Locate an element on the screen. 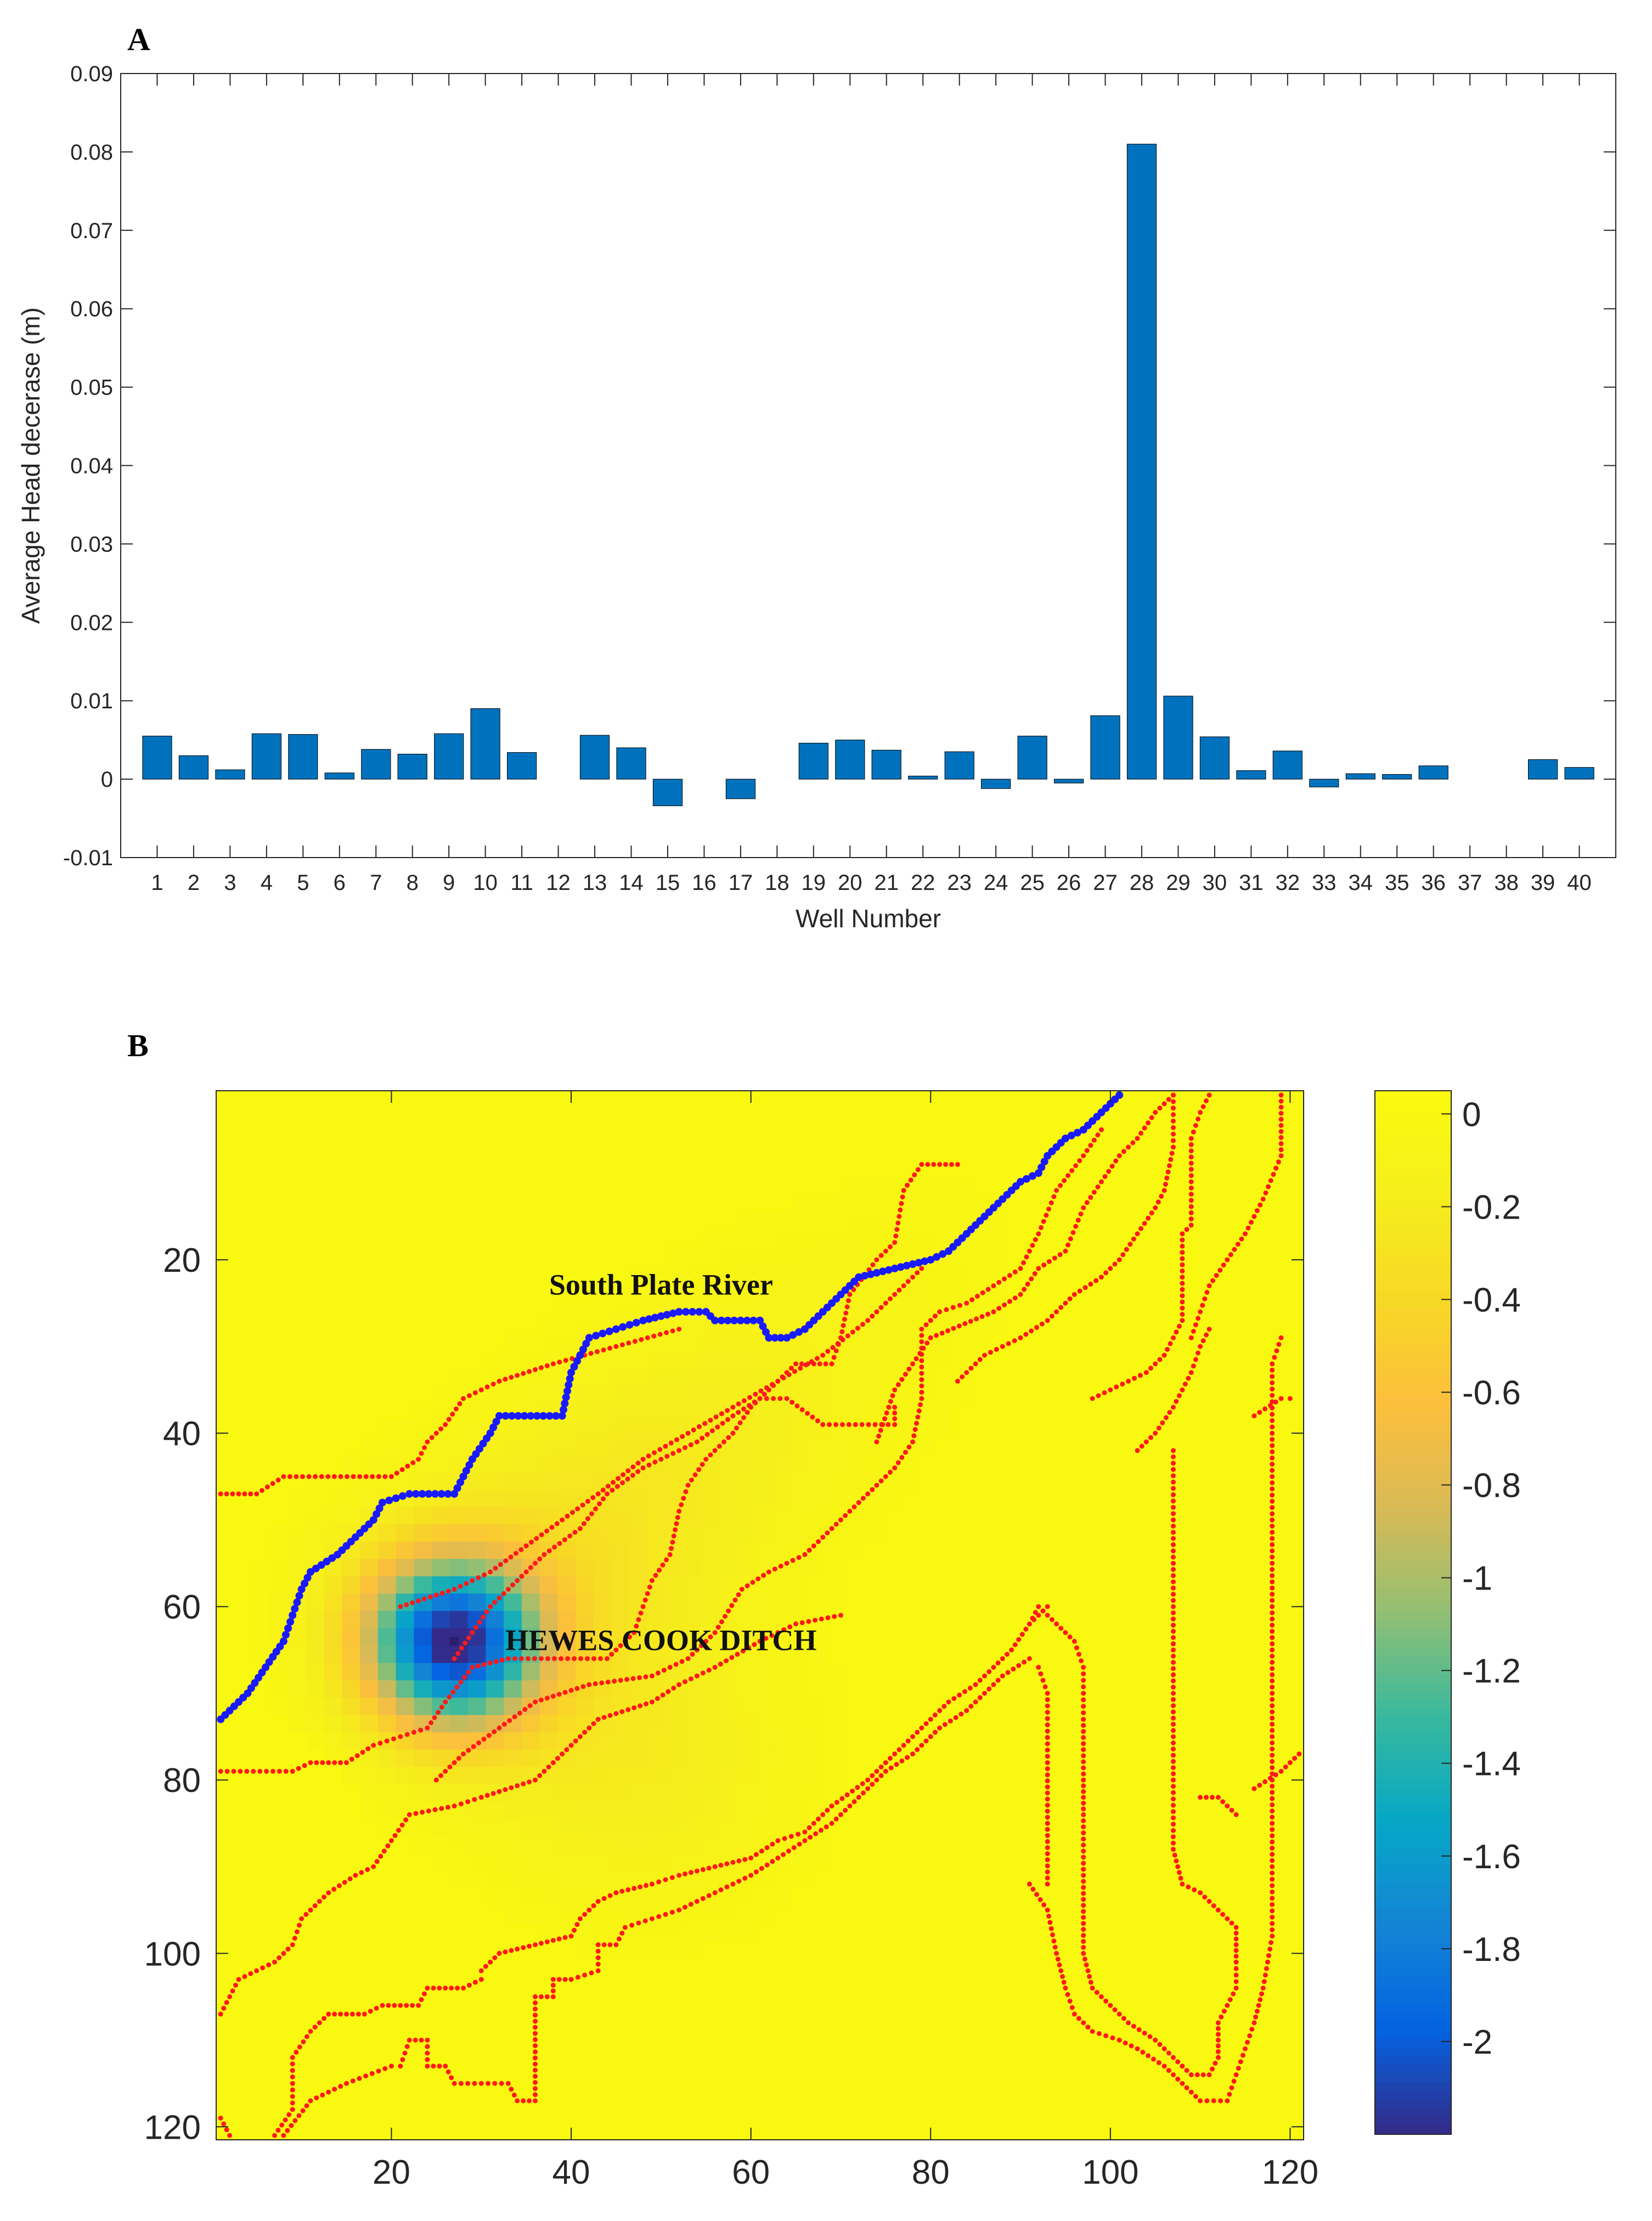 The height and width of the screenshot is (2221, 1652). x-tick-label: 11 is located at coordinates (521, 883).